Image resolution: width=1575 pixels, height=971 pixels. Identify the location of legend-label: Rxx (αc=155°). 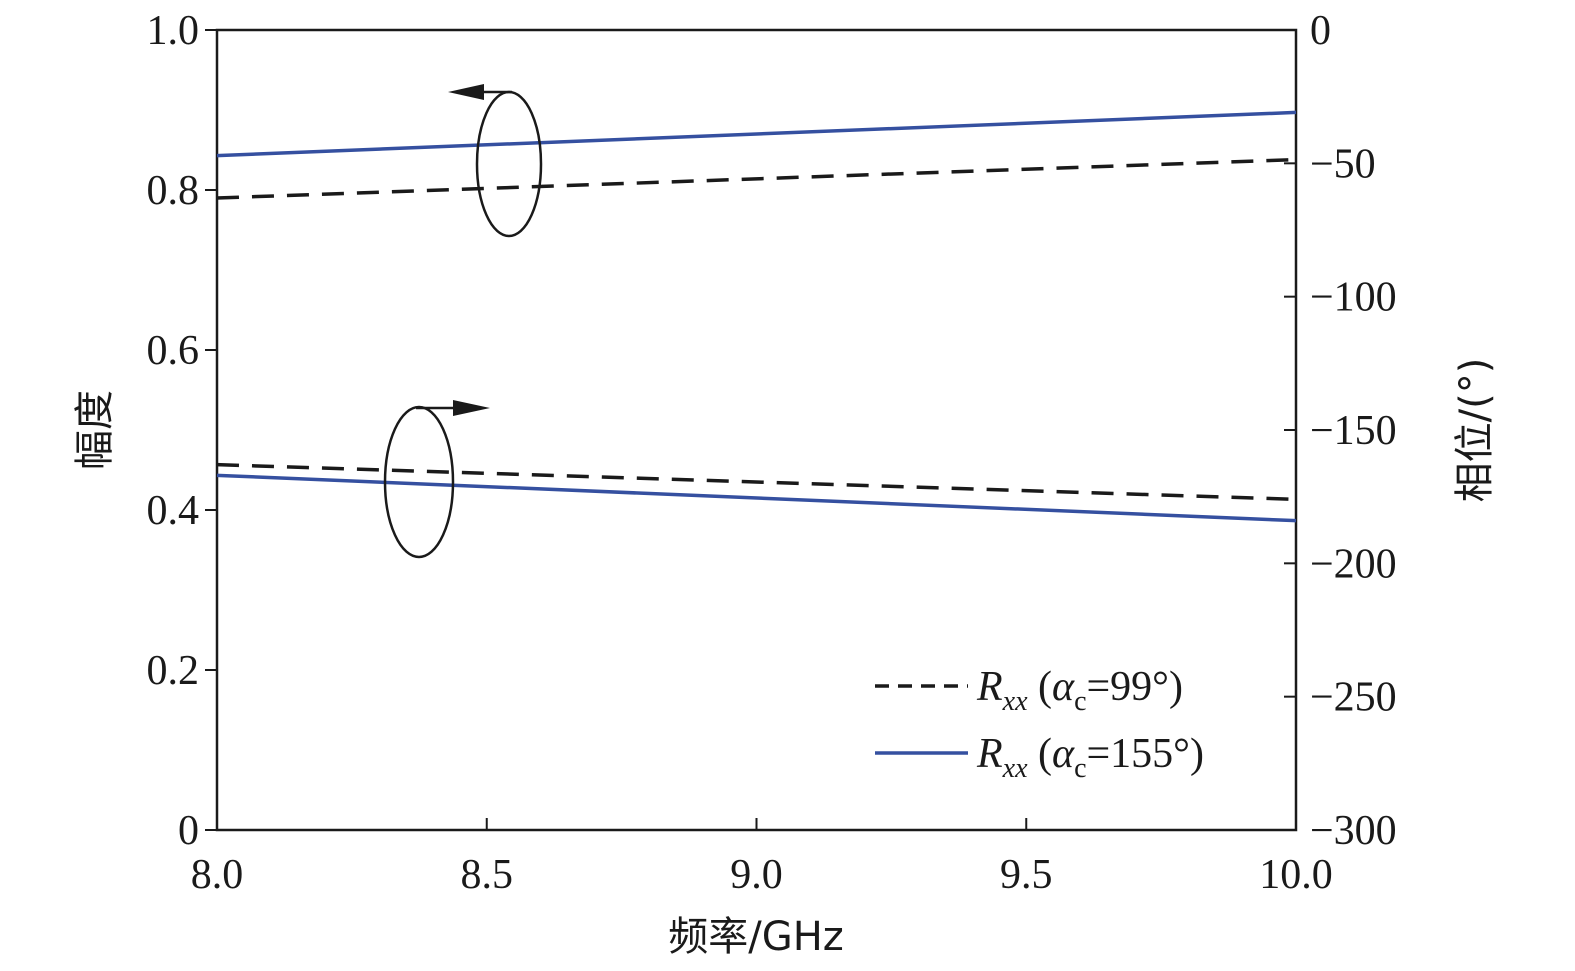
(1090, 757).